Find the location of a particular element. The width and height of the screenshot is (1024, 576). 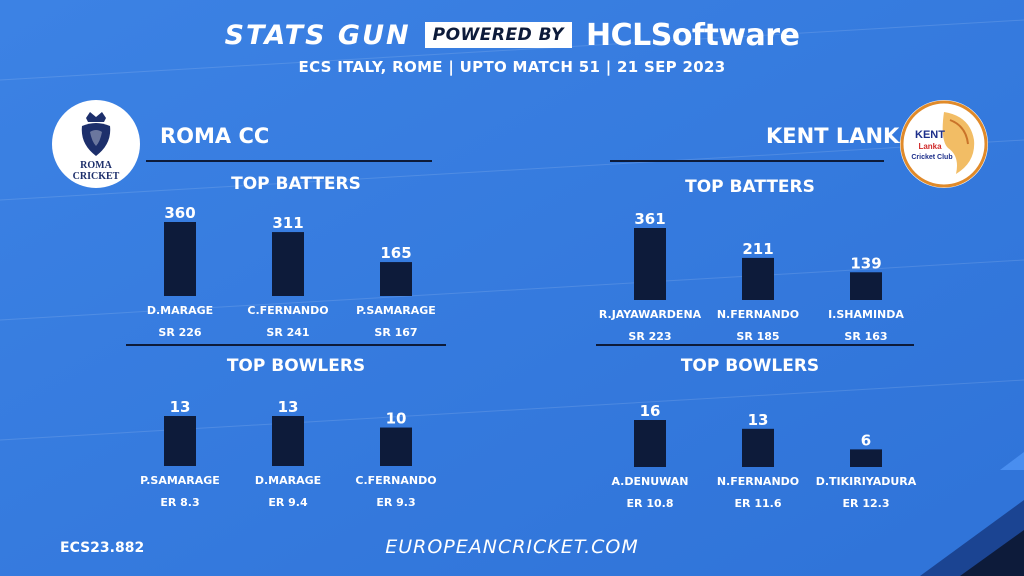

kent-bowlers-chart-value-label-2: 6 is located at coordinates (866, 440).